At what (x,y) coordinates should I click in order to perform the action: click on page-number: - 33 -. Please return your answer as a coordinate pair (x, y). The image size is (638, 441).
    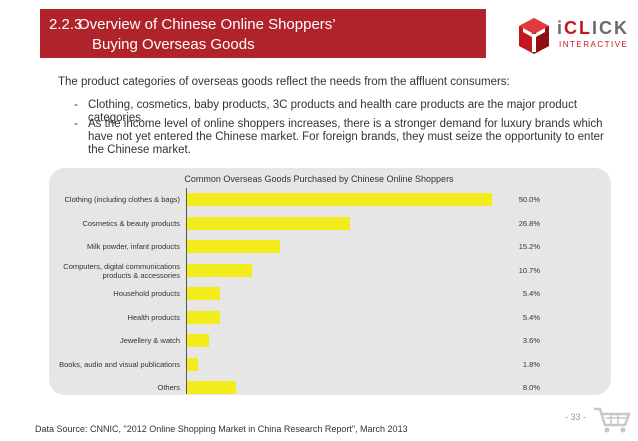
    Looking at the image, I should click on (576, 417).